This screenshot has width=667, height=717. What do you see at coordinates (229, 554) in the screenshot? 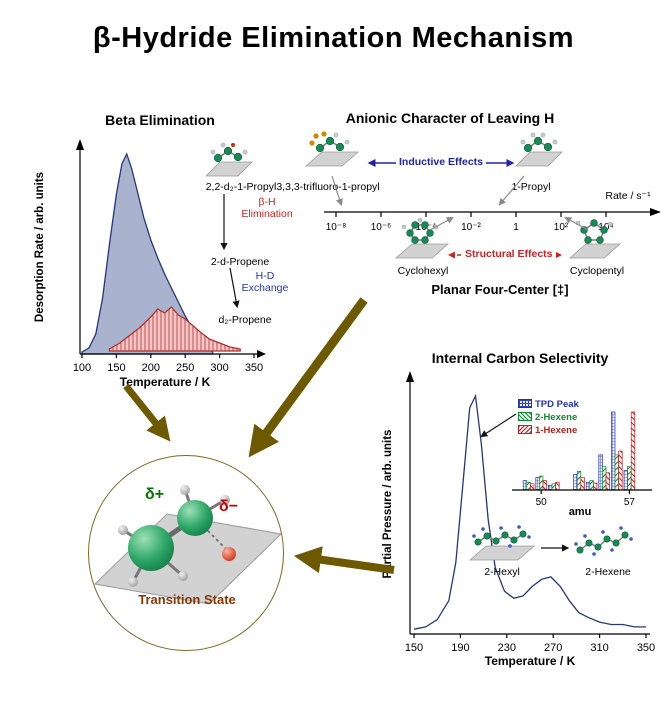
I see `leaving-hydrogen-atom` at bounding box center [229, 554].